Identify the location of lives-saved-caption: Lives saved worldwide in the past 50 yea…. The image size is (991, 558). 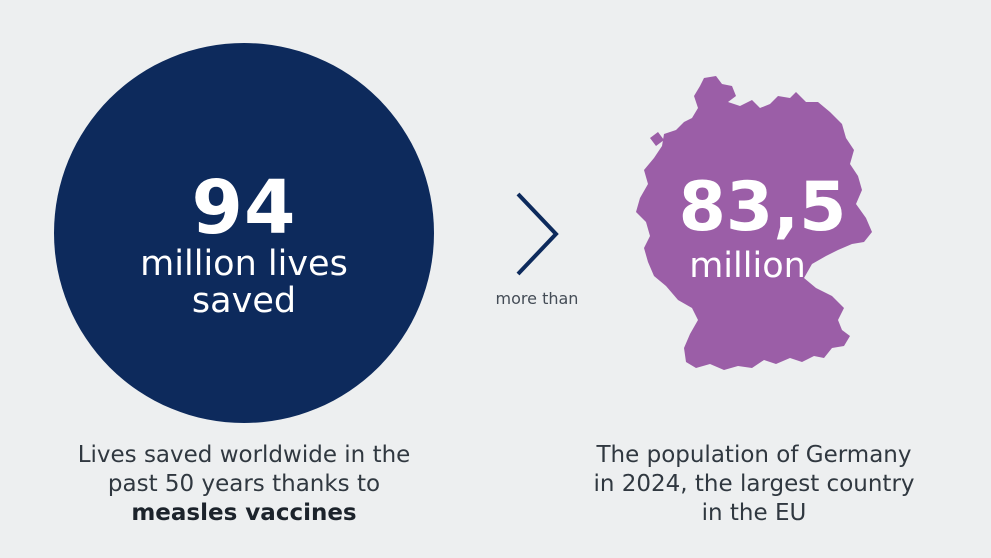
(244, 484).